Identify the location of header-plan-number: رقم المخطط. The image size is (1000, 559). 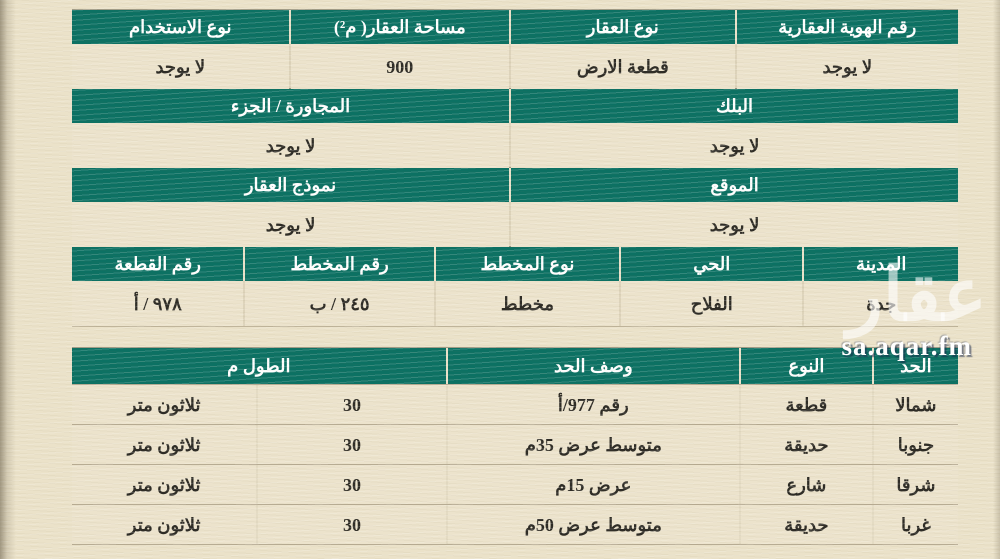
(339, 264).